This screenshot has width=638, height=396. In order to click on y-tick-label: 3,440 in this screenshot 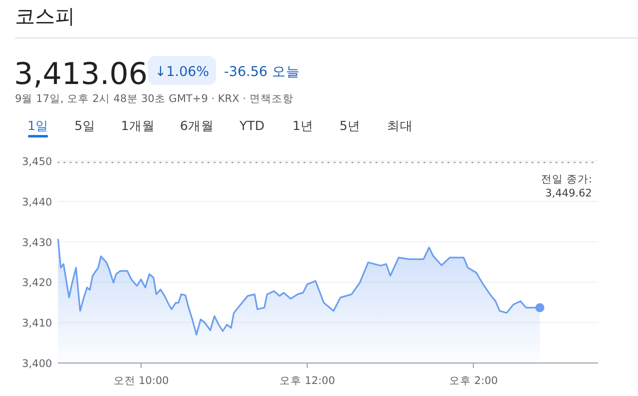, I will do `click(37, 202)`.